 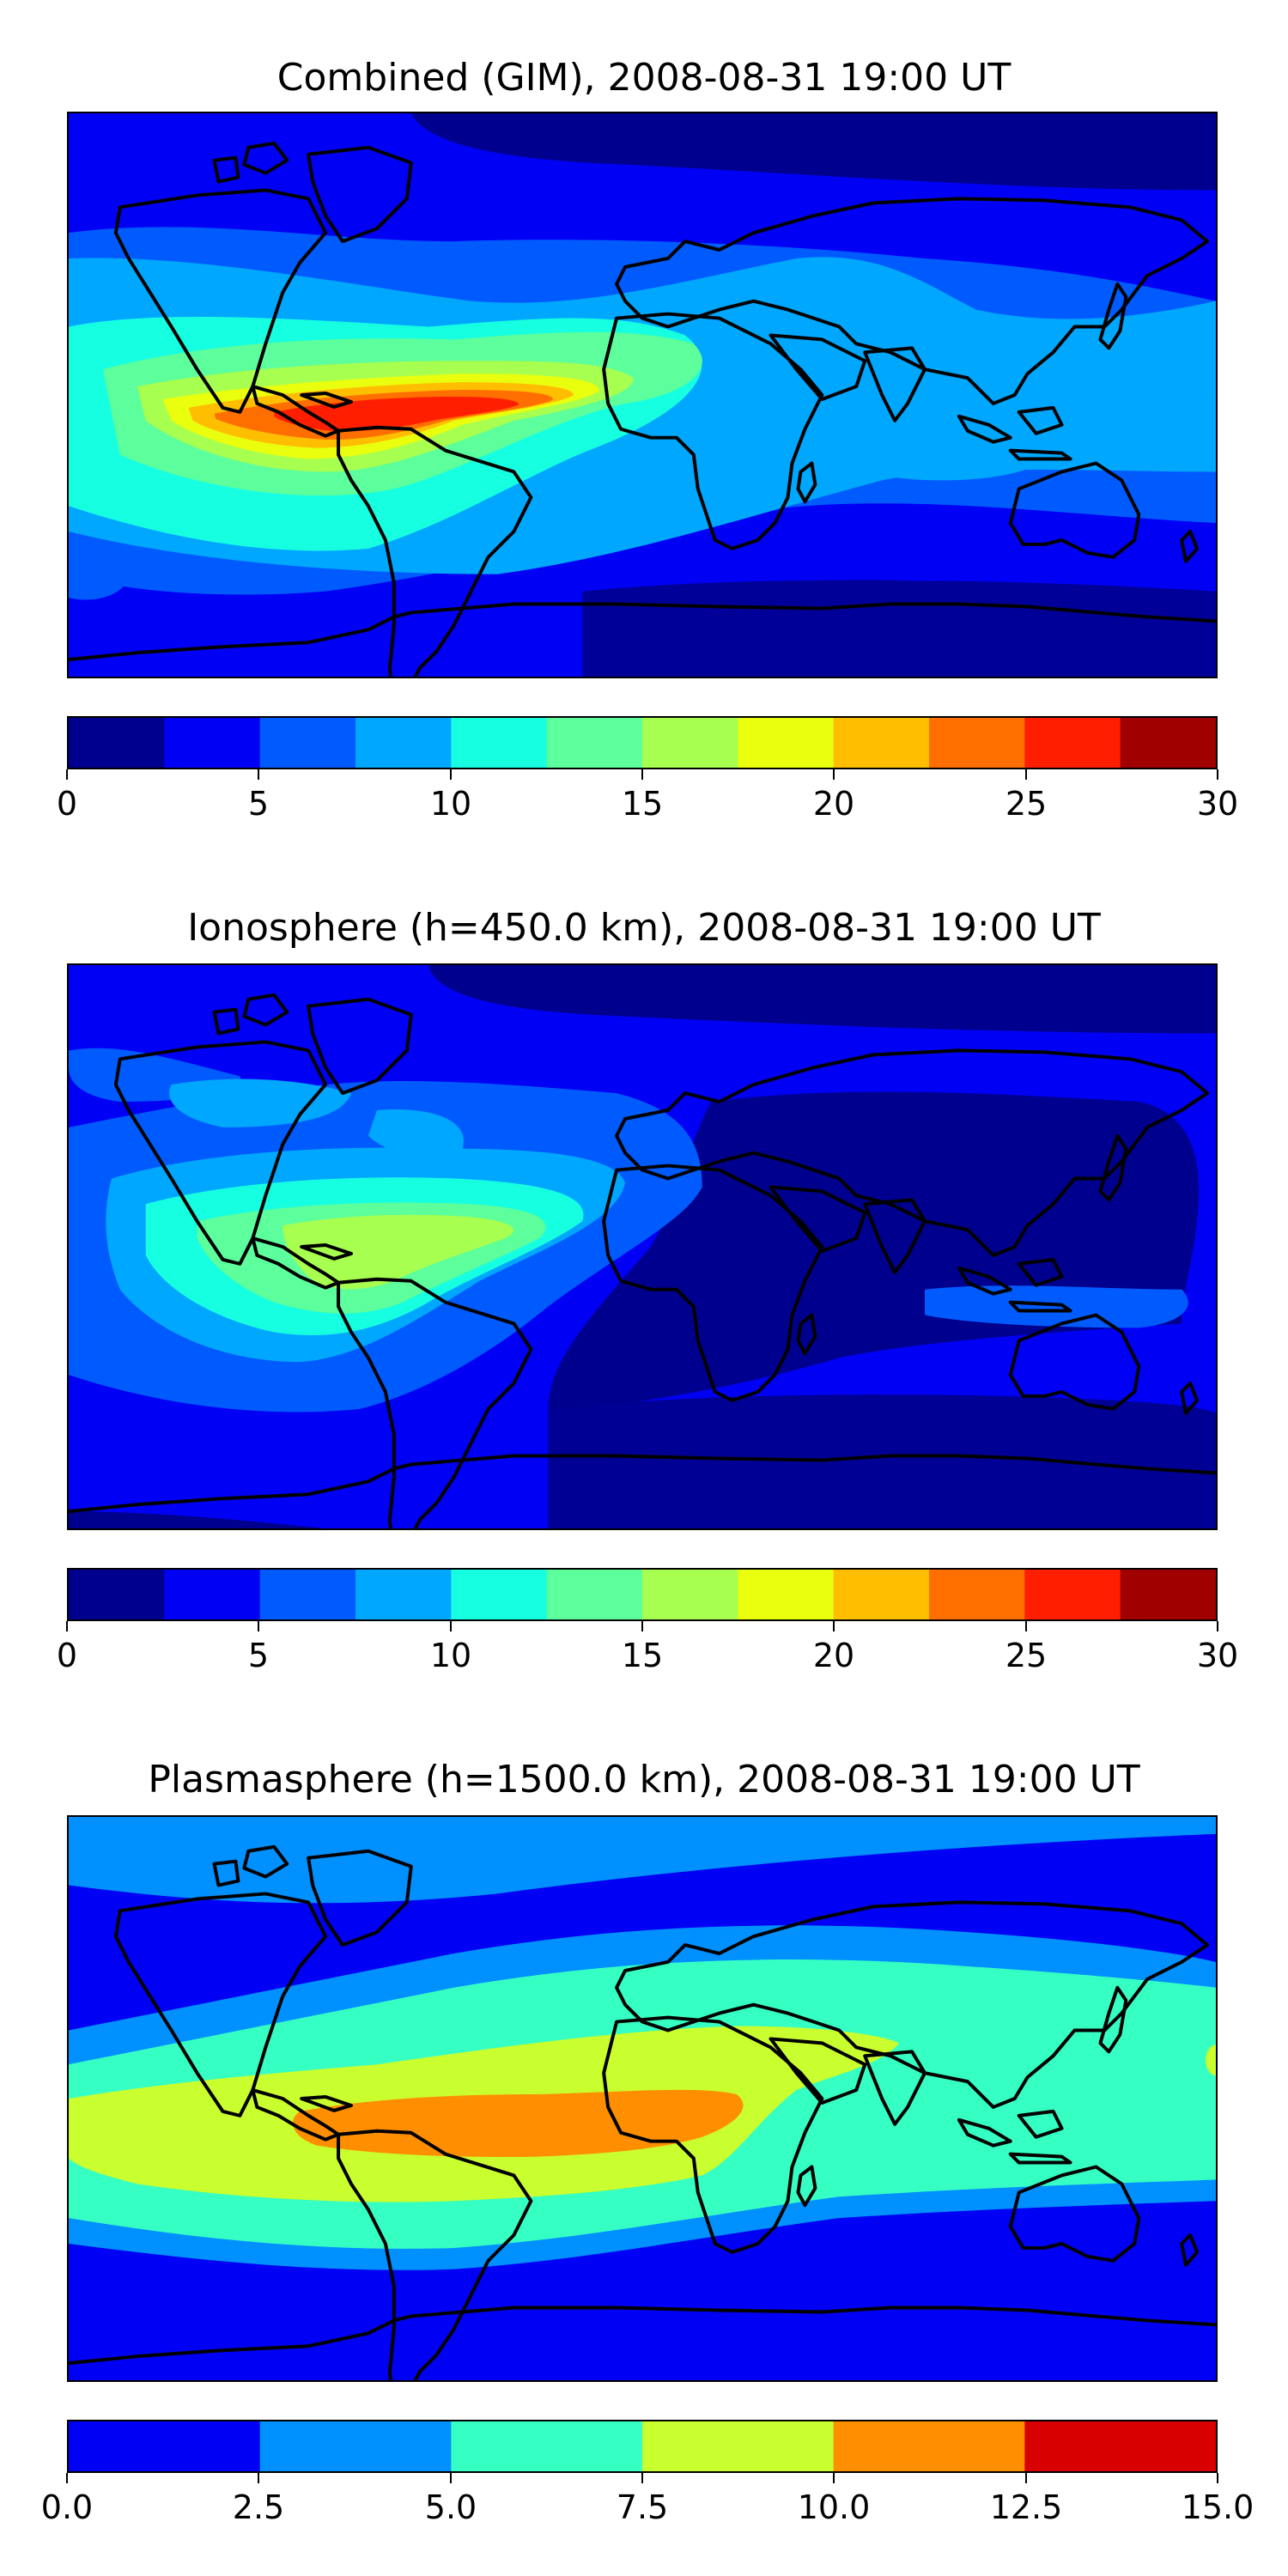 I want to click on tick-label: 7.5, so click(x=642, y=2507).